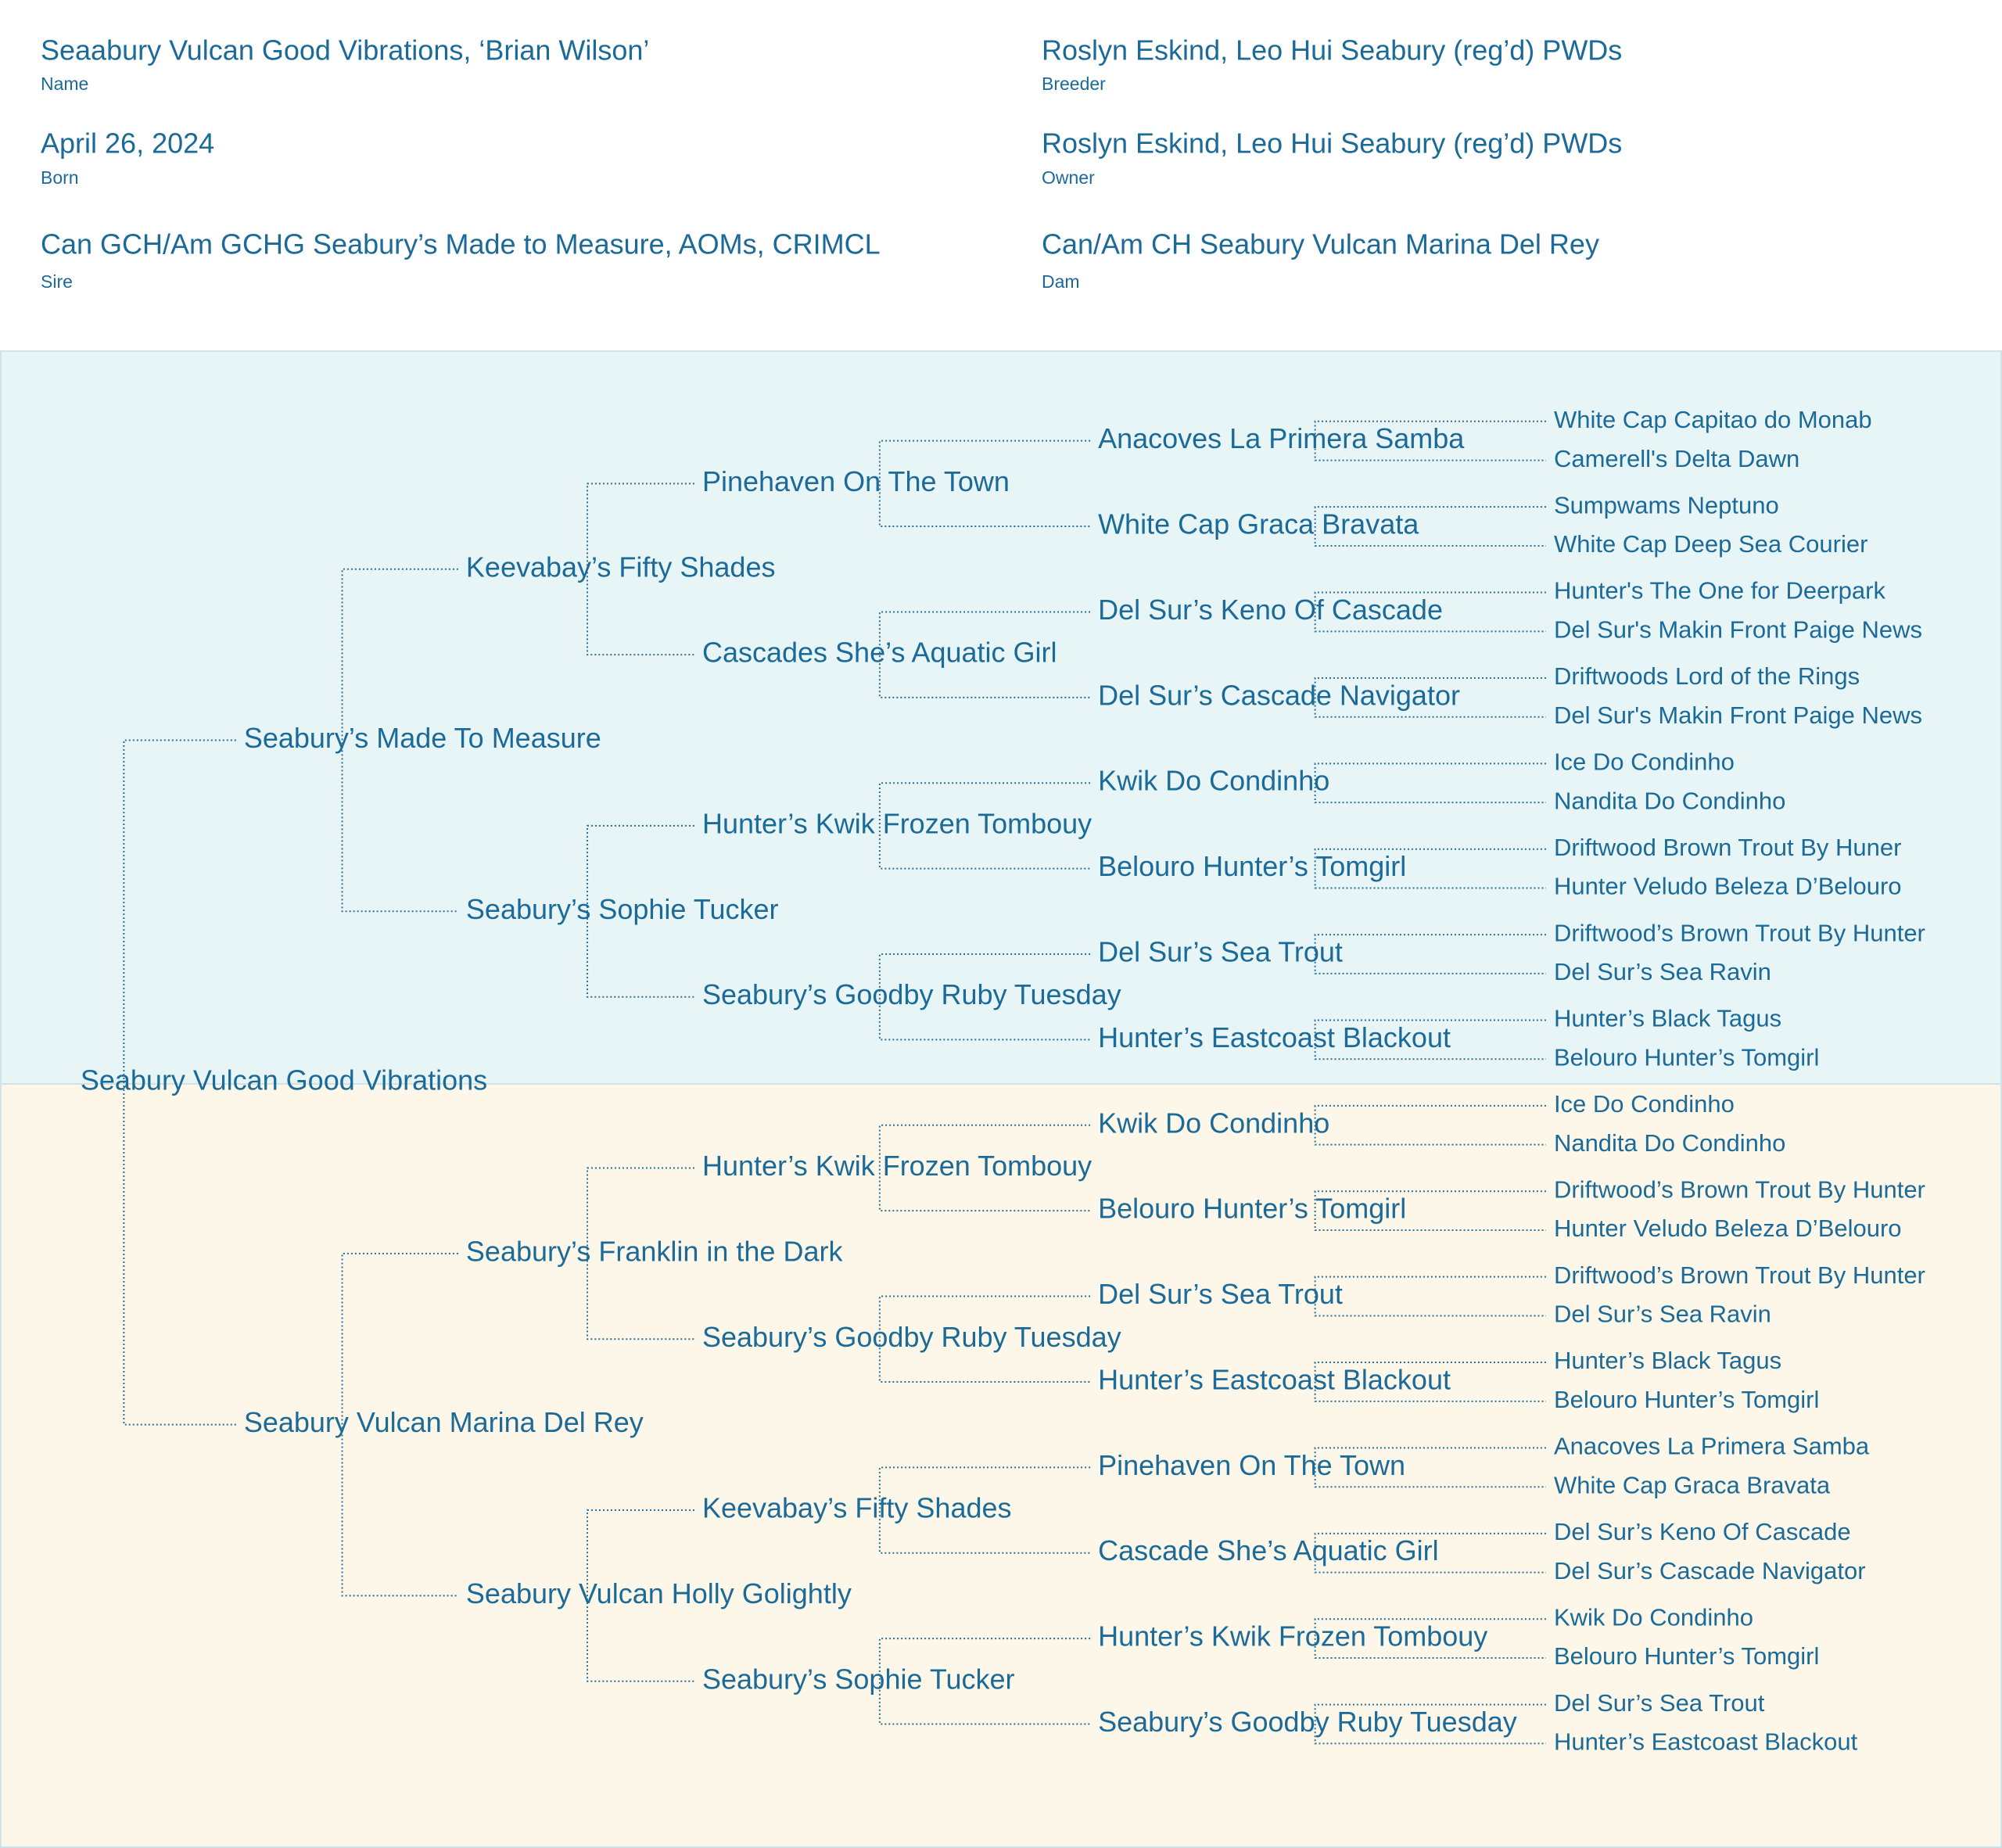  What do you see at coordinates (1710, 1570) in the screenshot?
I see `ancestor-leaf: Del Sur’s Cascade Navigator` at bounding box center [1710, 1570].